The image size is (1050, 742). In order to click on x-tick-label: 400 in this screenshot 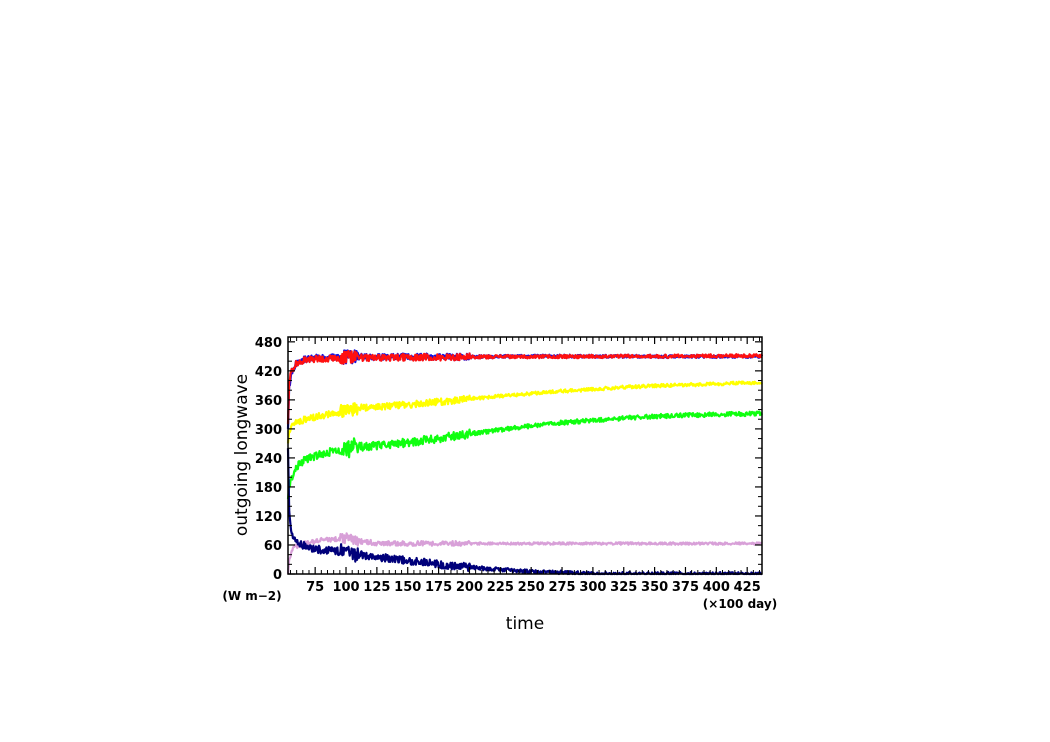, I will do `click(716, 587)`.